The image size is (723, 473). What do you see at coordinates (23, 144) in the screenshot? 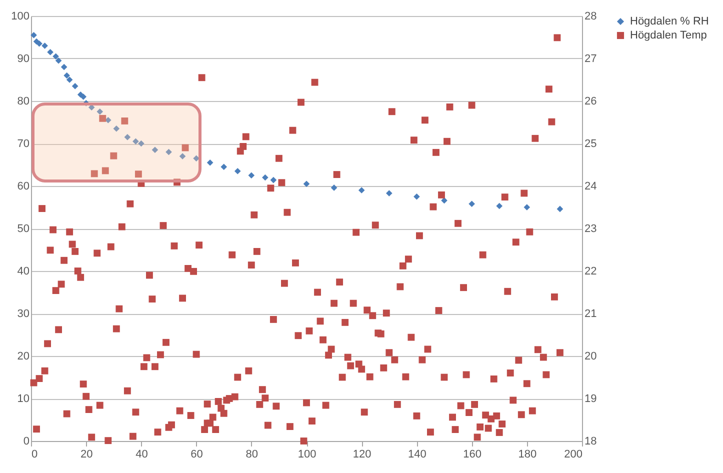
I see `y-tick-label: 70` at bounding box center [23, 144].